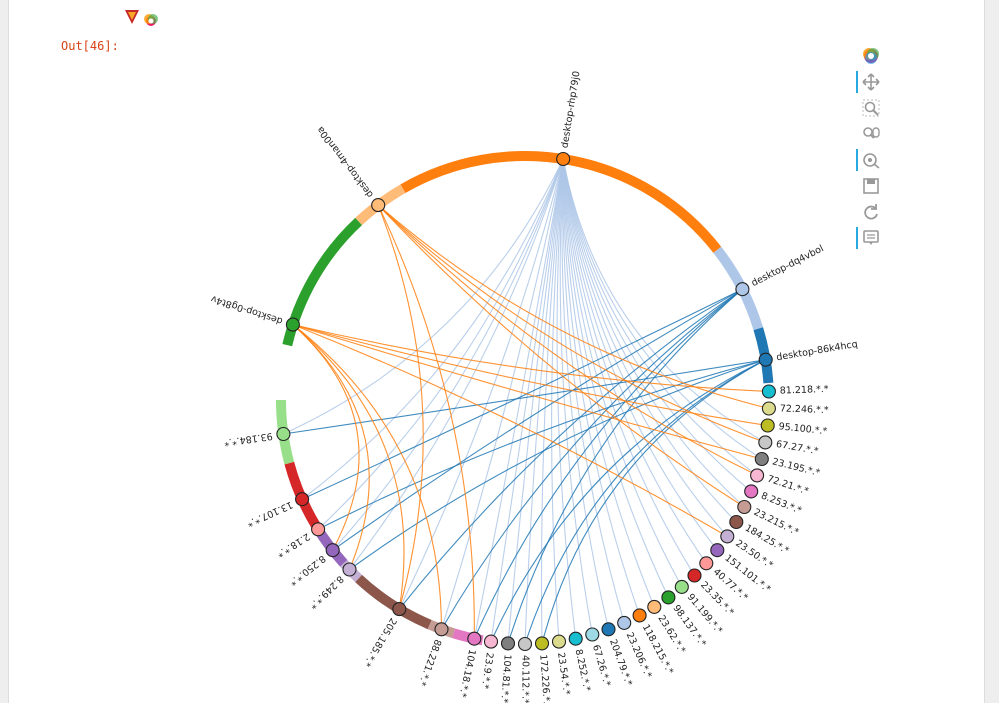 Image resolution: width=999 pixels, height=703 pixels. Describe the element at coordinates (871, 186) in the screenshot. I see `save-tool` at that location.